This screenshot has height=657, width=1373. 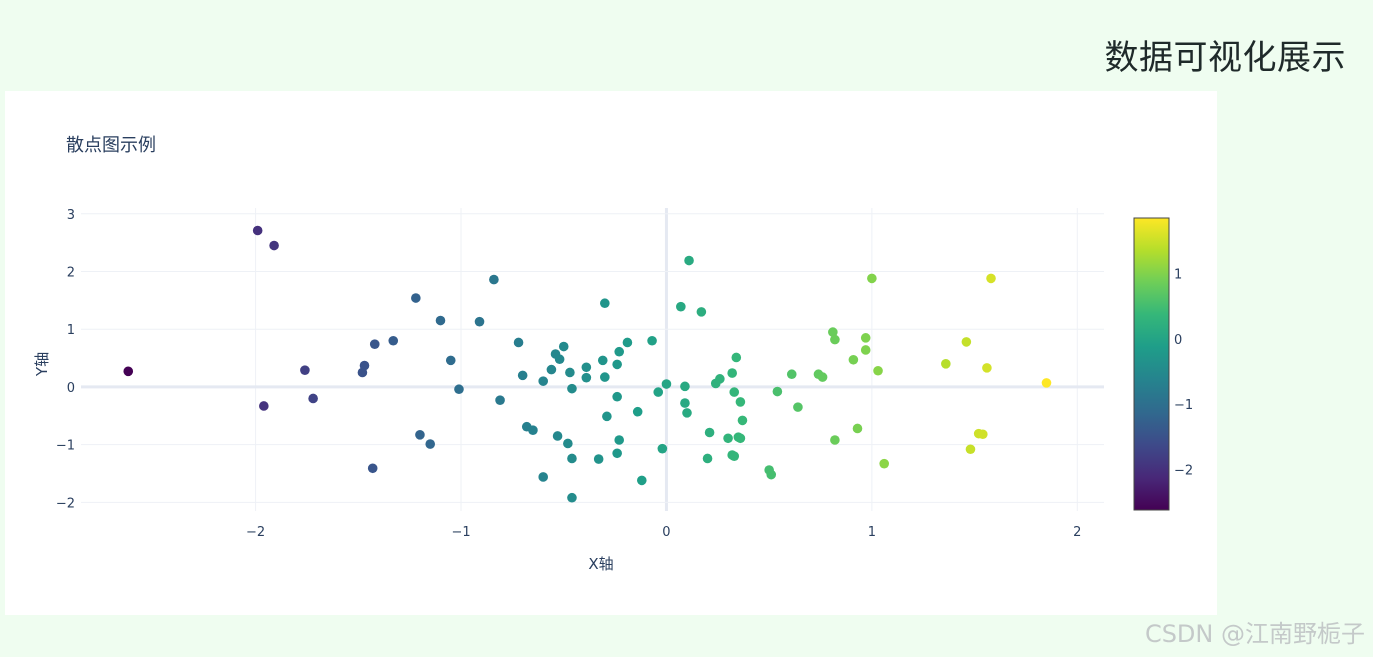 What do you see at coordinates (65, 503) in the screenshot?
I see `y-tick-label: −2` at bounding box center [65, 503].